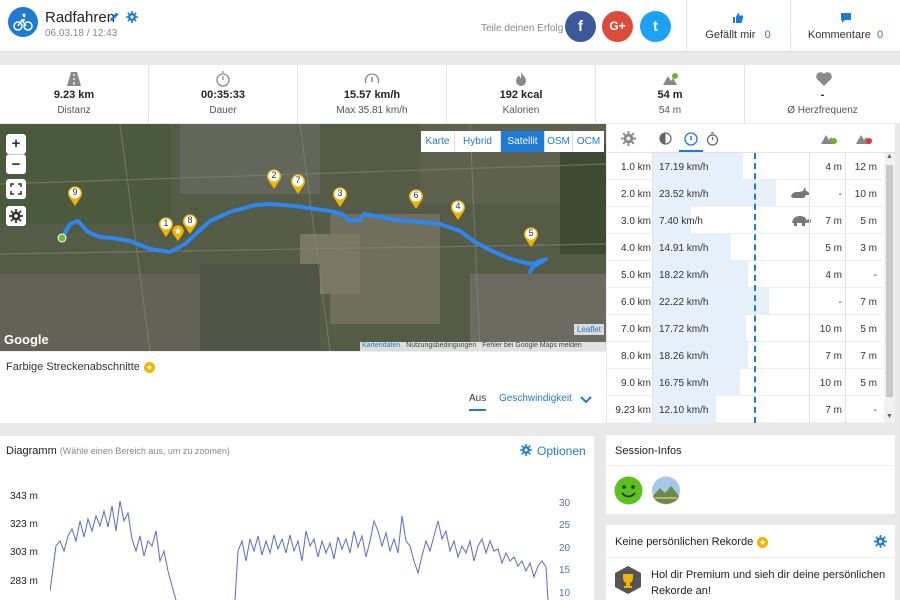 The image size is (900, 600). What do you see at coordinates (868, 221) in the screenshot?
I see `split-elevation-down: 5 m` at bounding box center [868, 221].